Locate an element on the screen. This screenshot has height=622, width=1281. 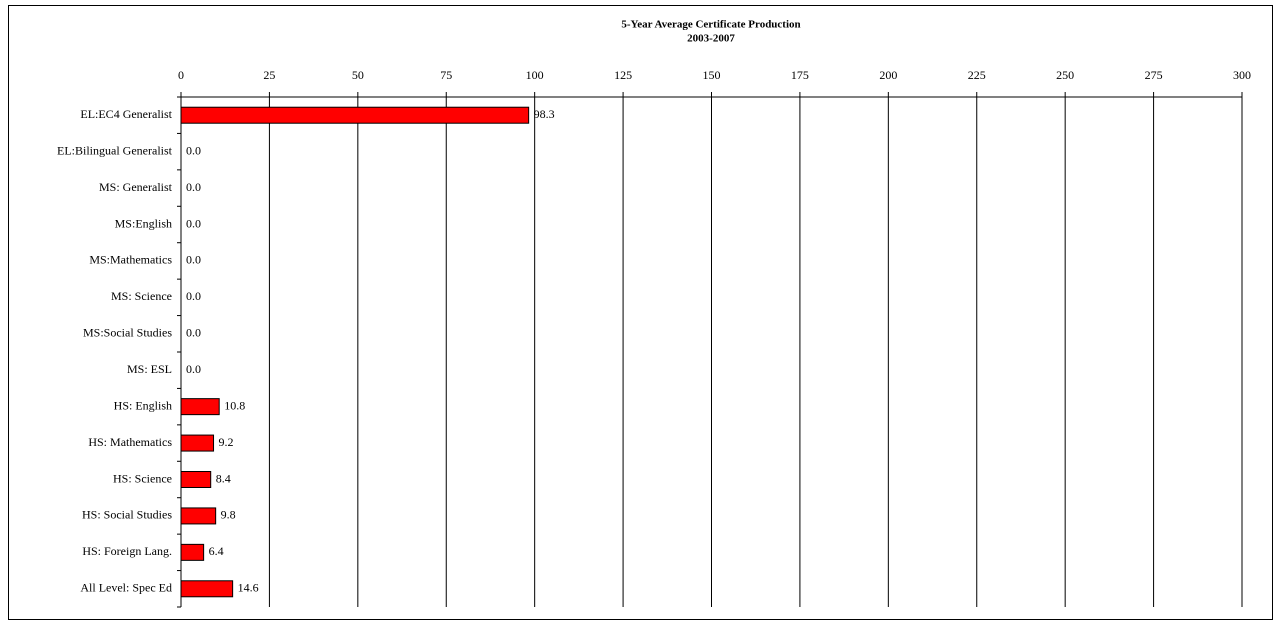
y-tick-label: HS: English is located at coordinates (143, 405).